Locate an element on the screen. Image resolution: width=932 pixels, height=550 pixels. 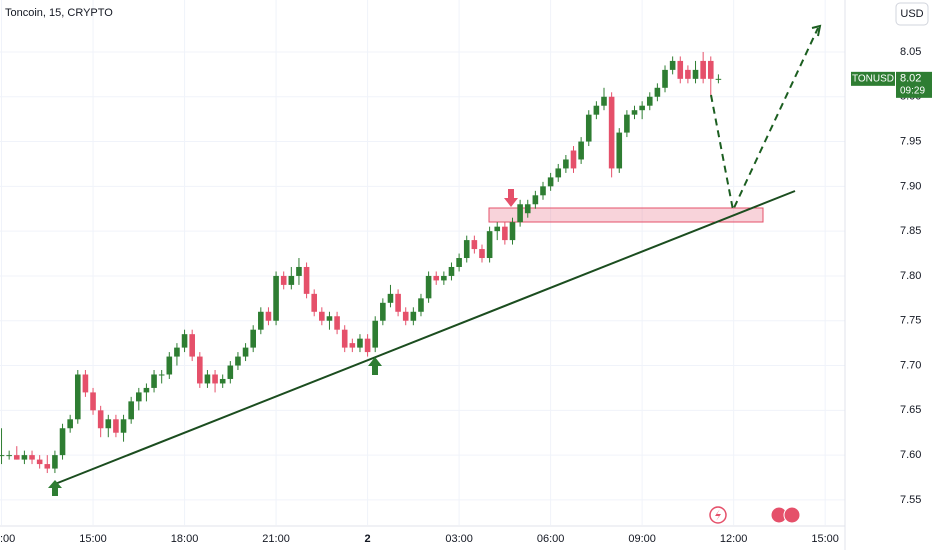
chart-title: Toncoin, 15, CRYPTO is located at coordinates (59, 13).